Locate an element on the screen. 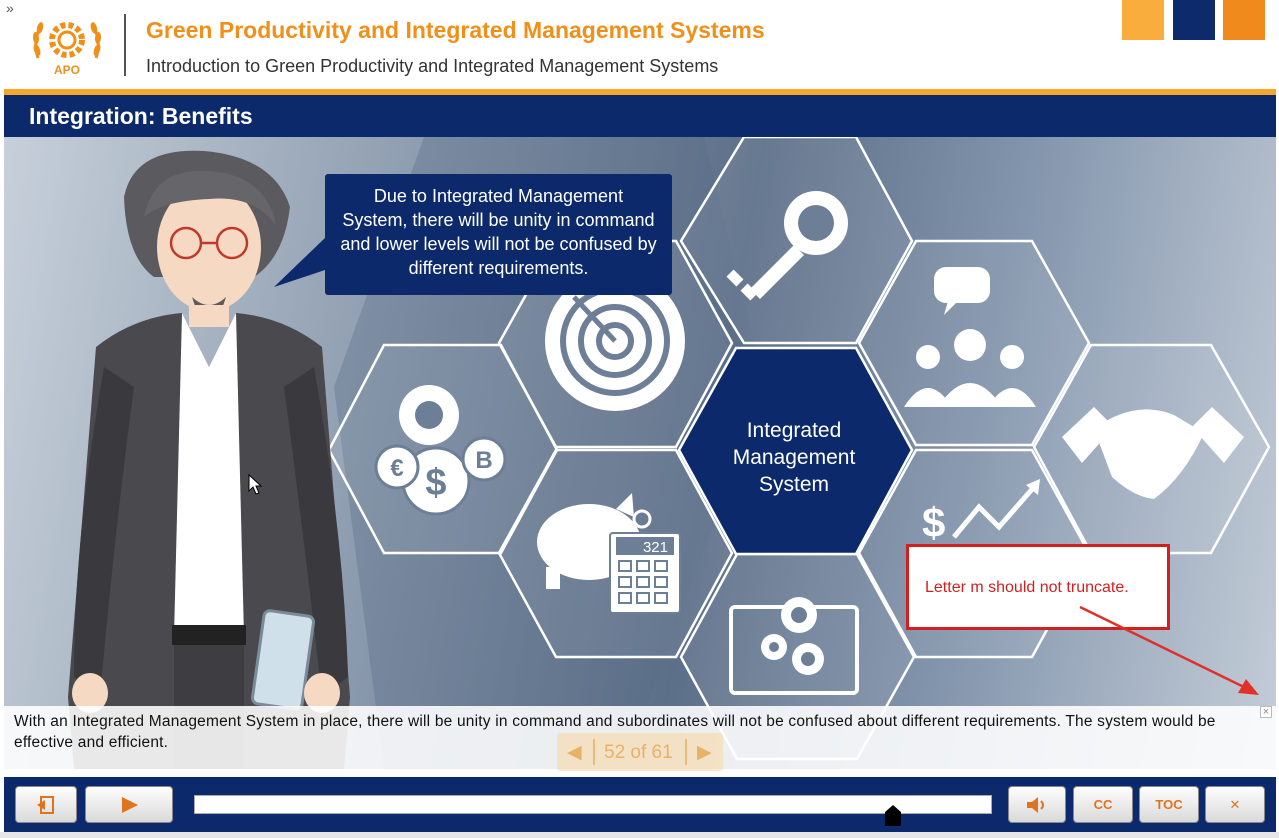 The height and width of the screenshot is (838, 1279). player-control-bar: CC TOC ✕ is located at coordinates (640, 804).